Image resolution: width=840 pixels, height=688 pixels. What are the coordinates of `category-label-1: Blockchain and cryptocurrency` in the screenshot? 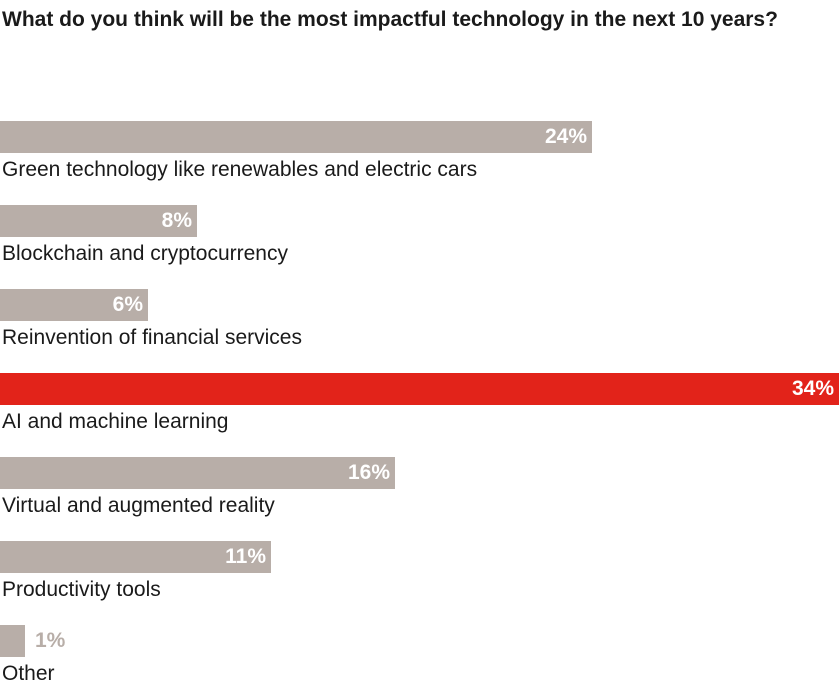 It's located at (145, 253).